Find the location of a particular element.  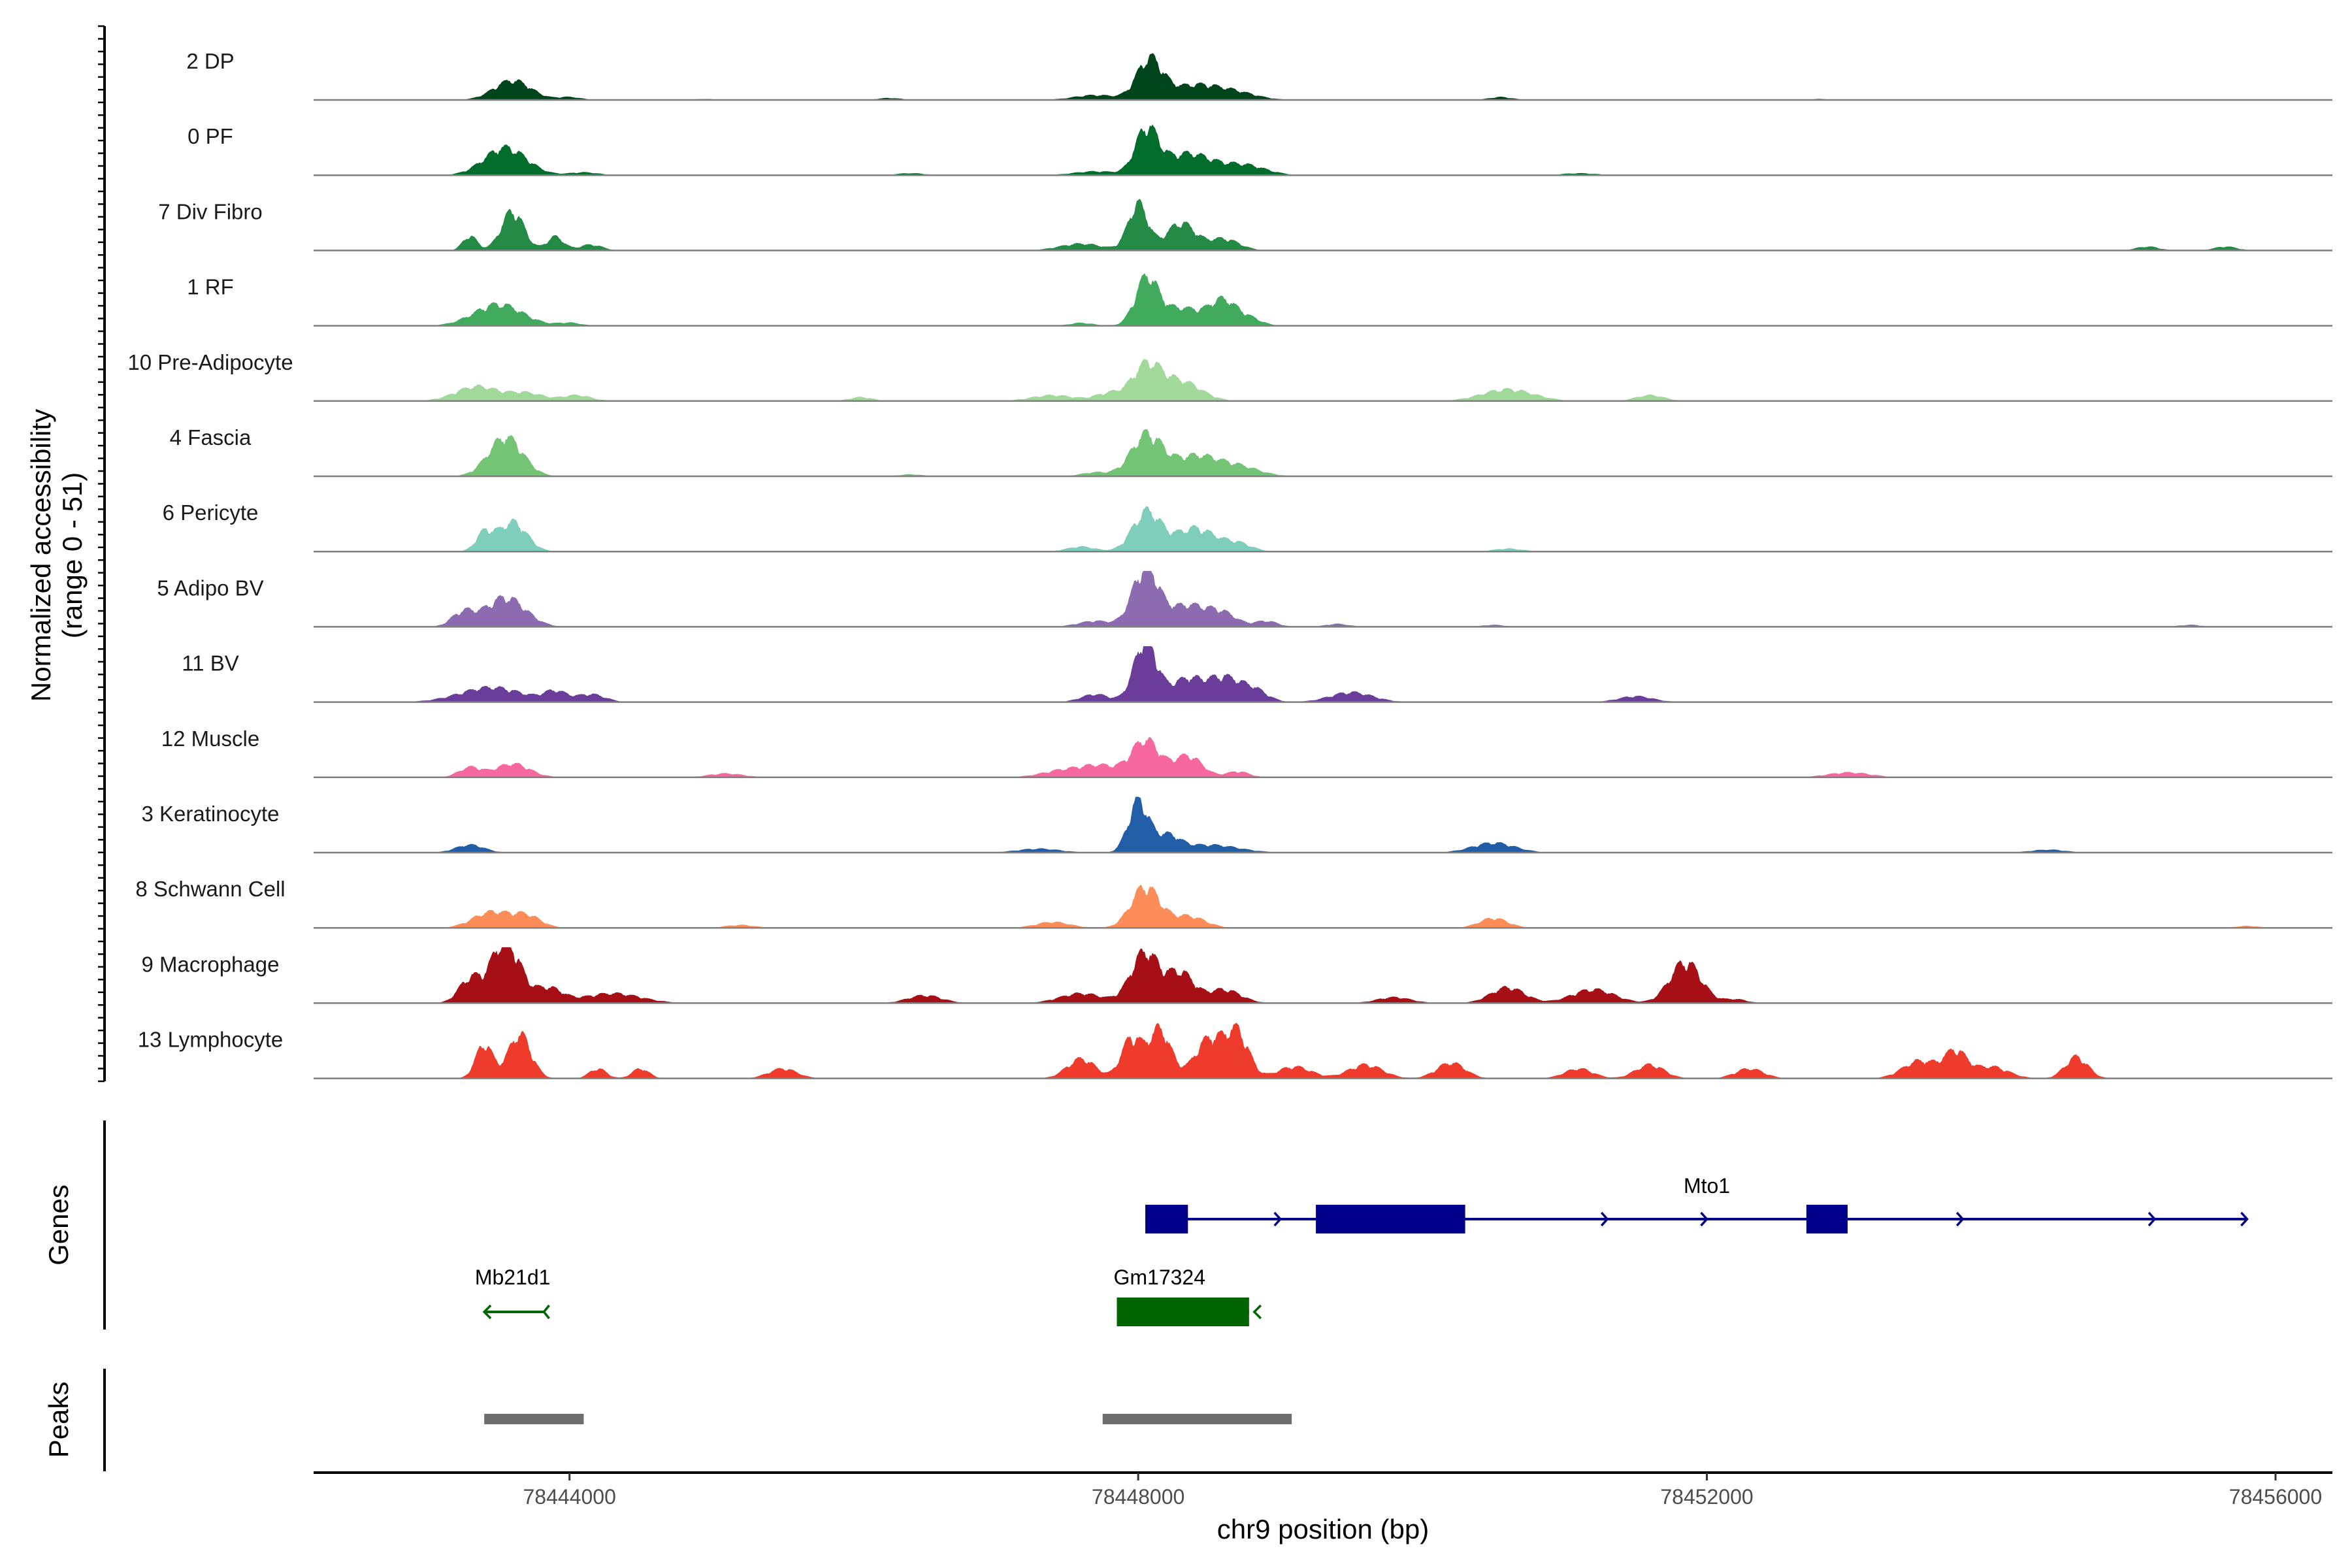

track-13: 9 Macrophage is located at coordinates (1237, 975).